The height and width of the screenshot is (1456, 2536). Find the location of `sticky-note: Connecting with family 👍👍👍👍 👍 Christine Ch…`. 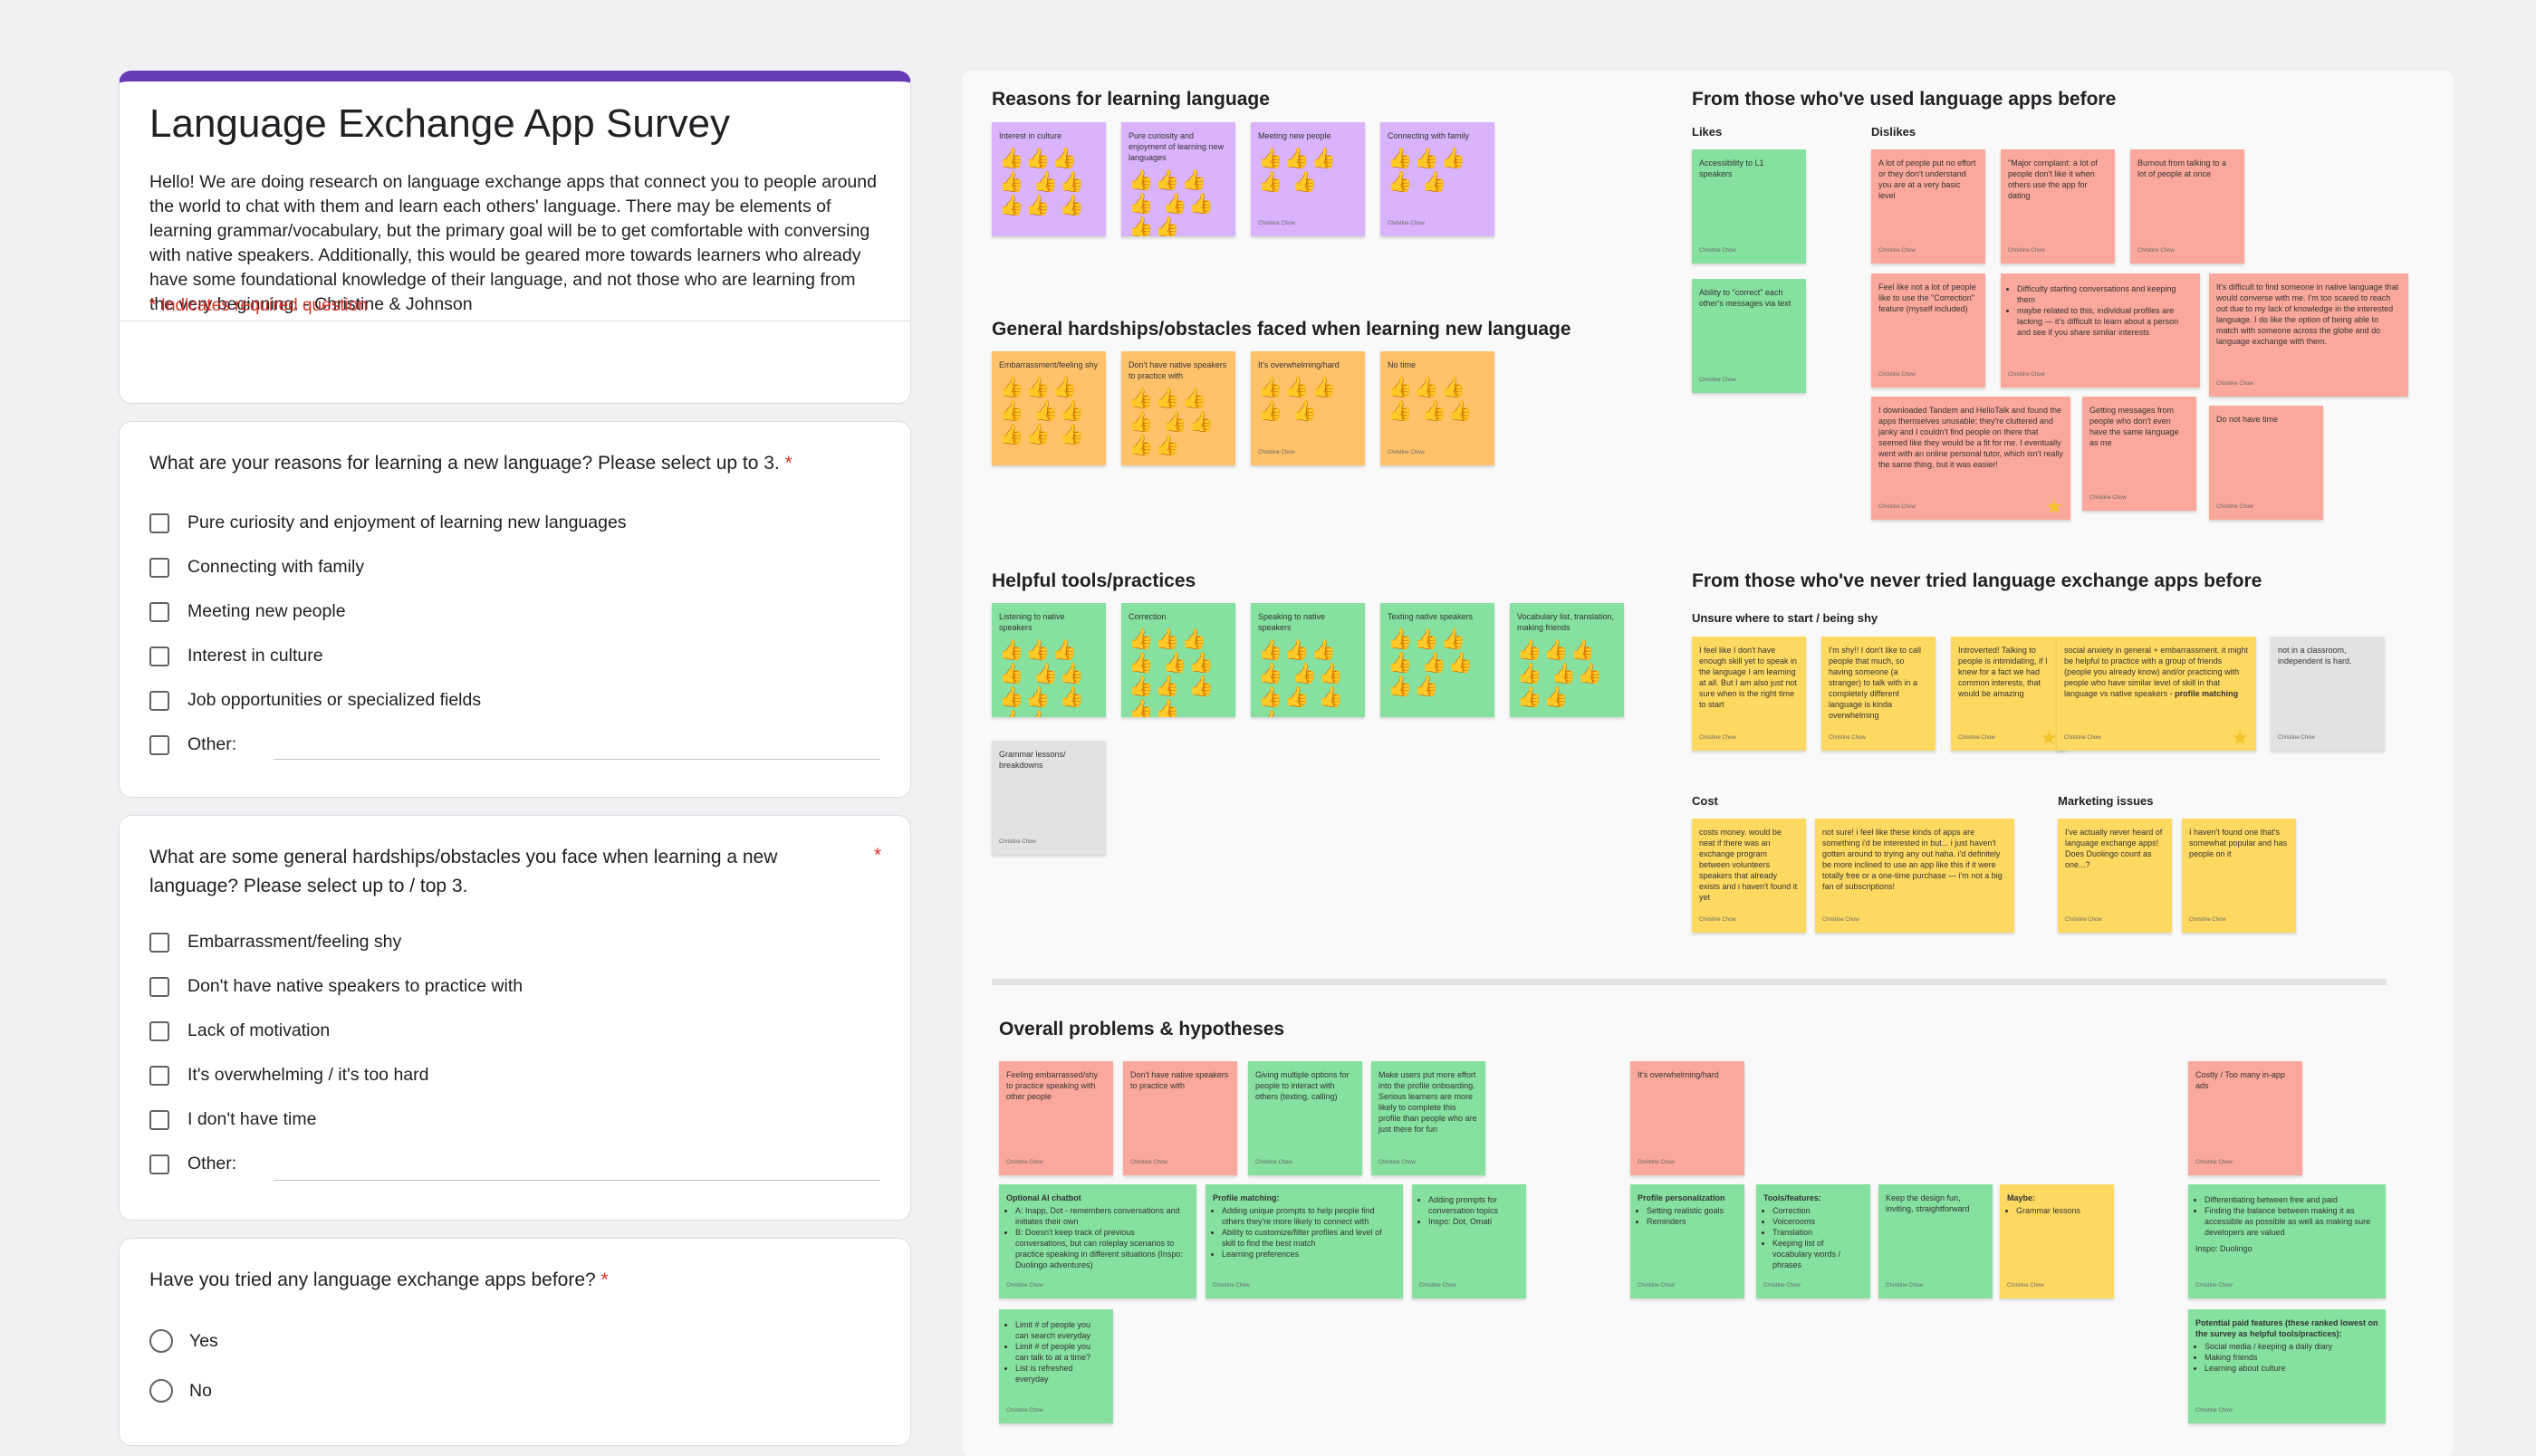

sticky-note: Connecting with family 👍👍👍👍 👍 Christine Ch… is located at coordinates (1437, 179).